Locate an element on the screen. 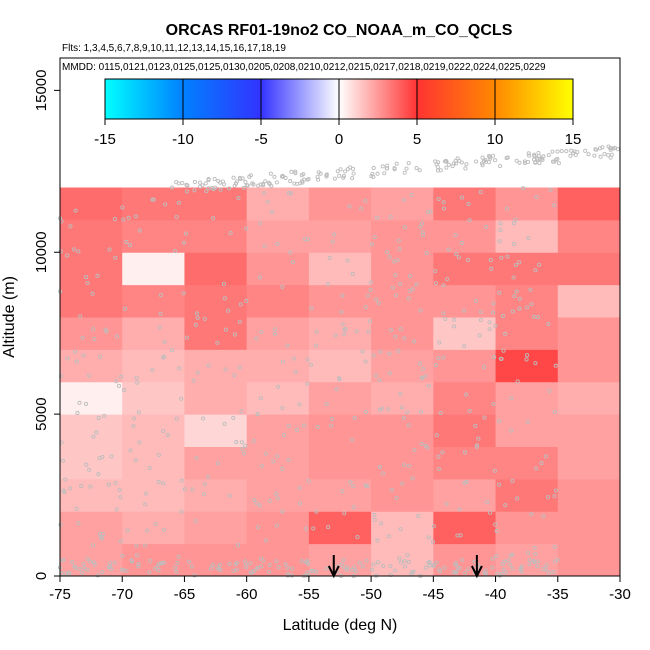  x-axis-label: Latitude (deg N) is located at coordinates (340, 625).